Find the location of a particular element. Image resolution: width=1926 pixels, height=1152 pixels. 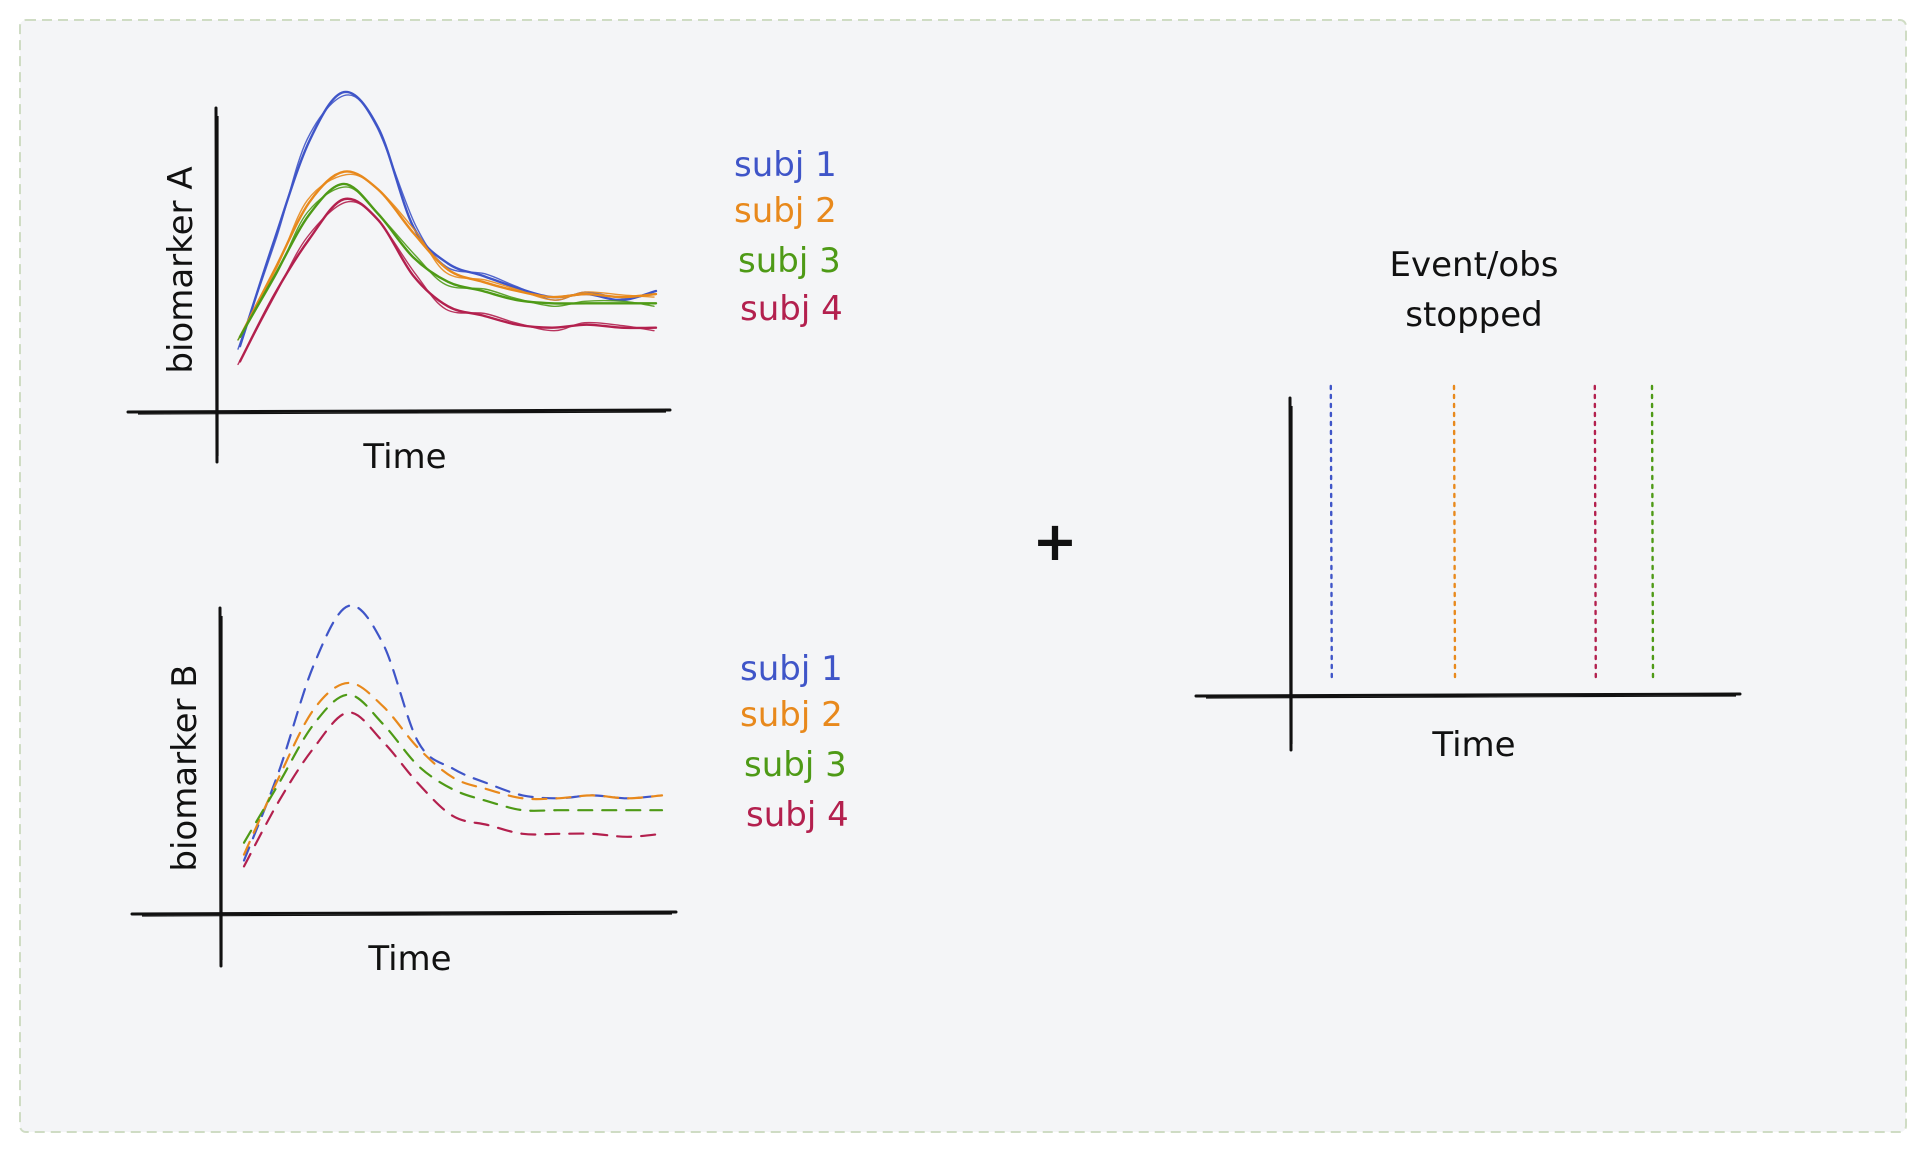

biomarker-b-xlabel: Time is located at coordinates (409, 959).